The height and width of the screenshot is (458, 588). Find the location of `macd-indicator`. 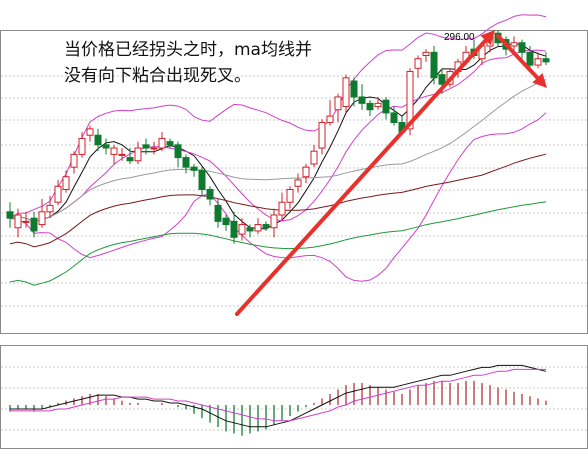

macd-indicator is located at coordinates (278, 400).